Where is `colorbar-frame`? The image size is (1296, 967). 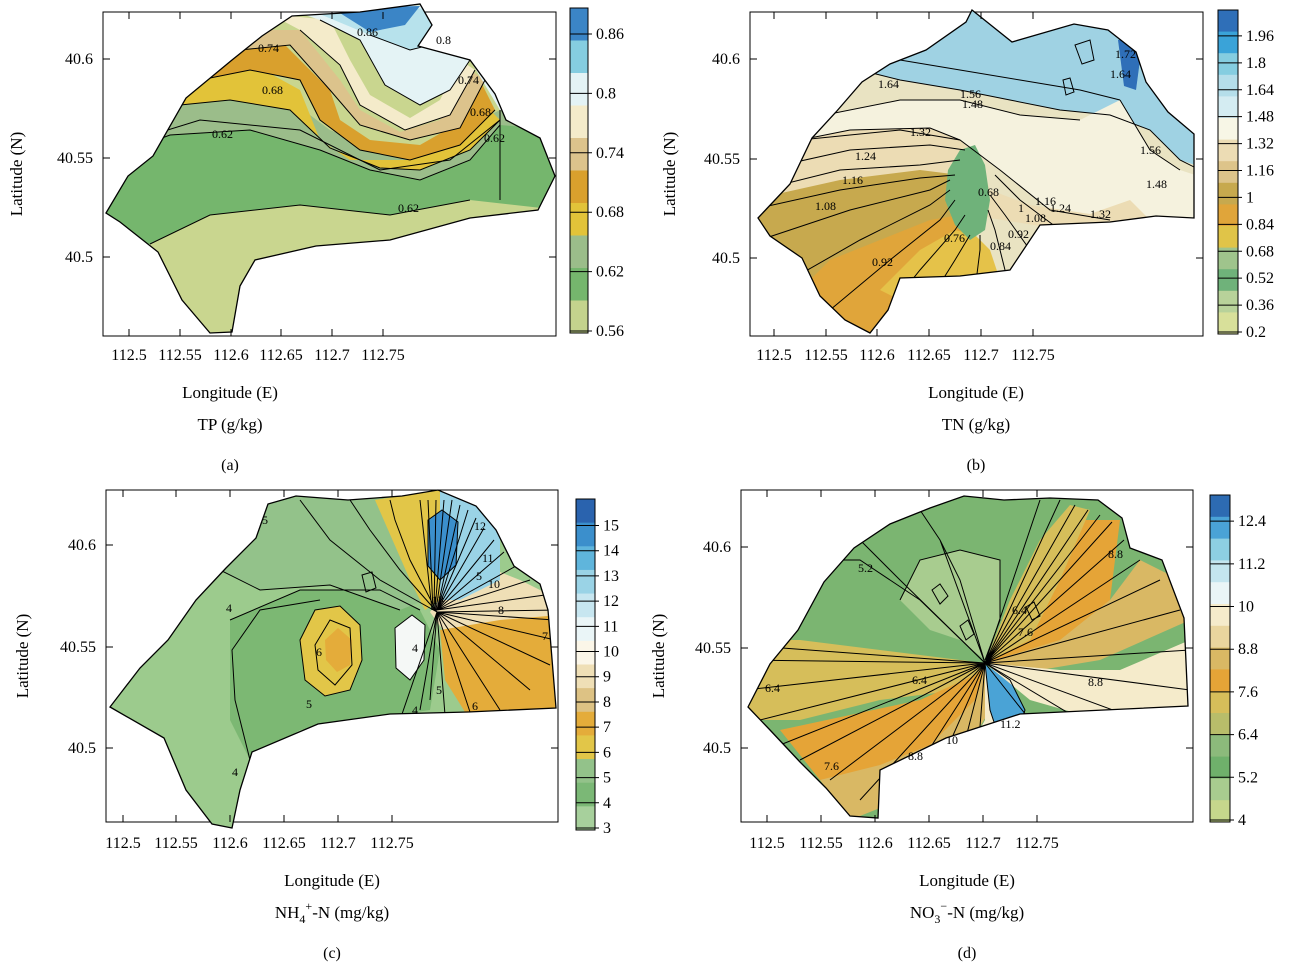
colorbar-frame is located at coordinates (1220, 658).